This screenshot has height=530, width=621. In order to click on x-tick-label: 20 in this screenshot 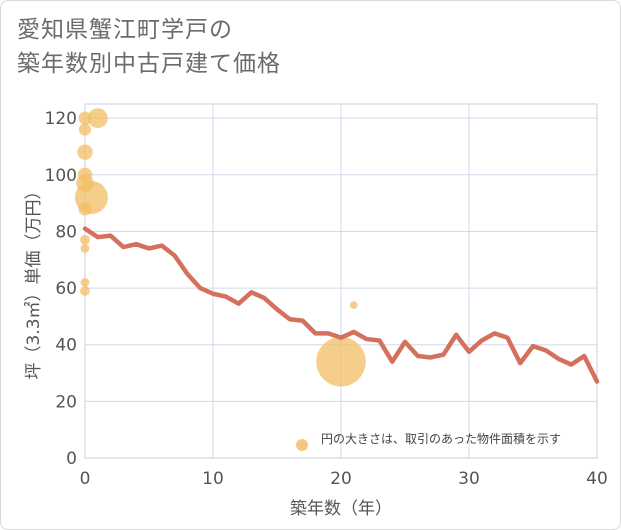, I will do `click(341, 479)`.